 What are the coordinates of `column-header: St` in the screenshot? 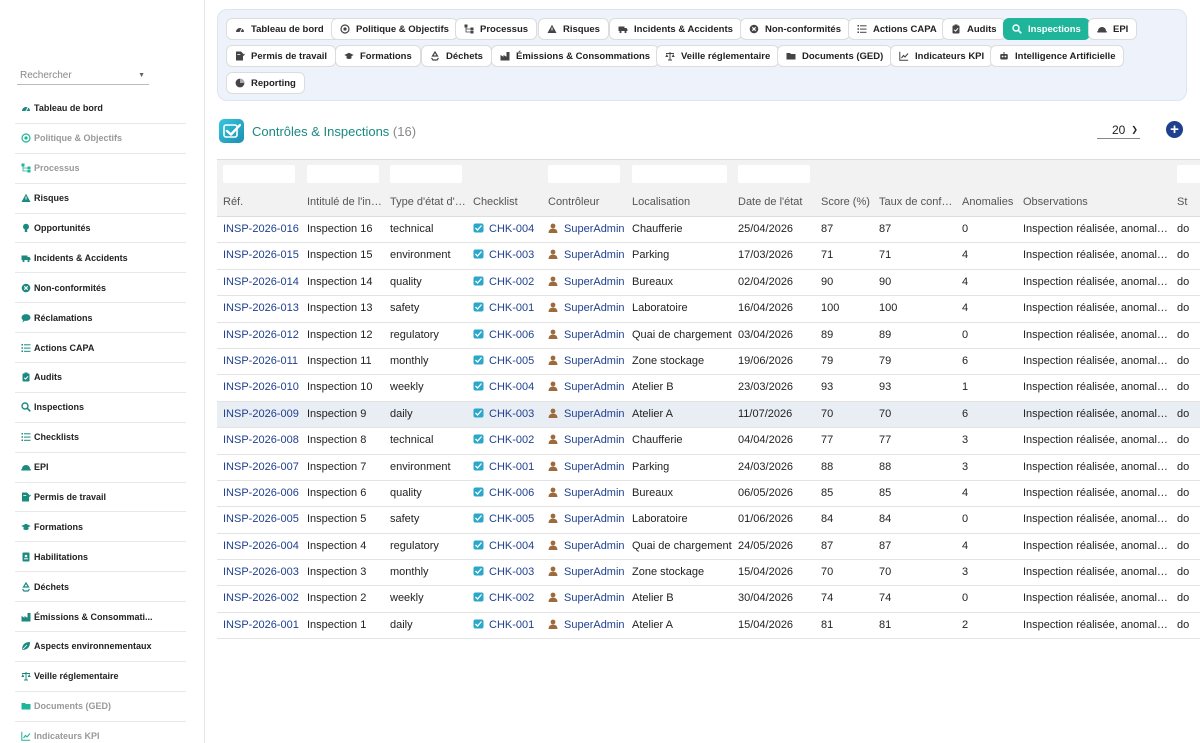 It's located at (1182, 202).